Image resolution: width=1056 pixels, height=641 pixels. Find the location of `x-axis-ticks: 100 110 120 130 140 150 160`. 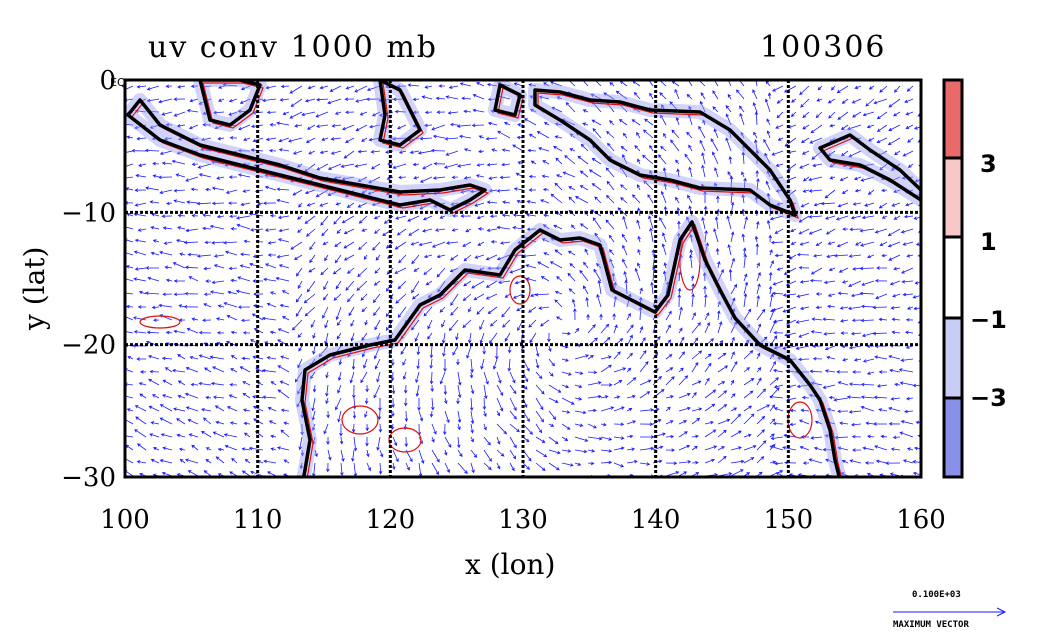

x-axis-ticks: 100 110 120 130 140 150 160 is located at coordinates (523, 520).